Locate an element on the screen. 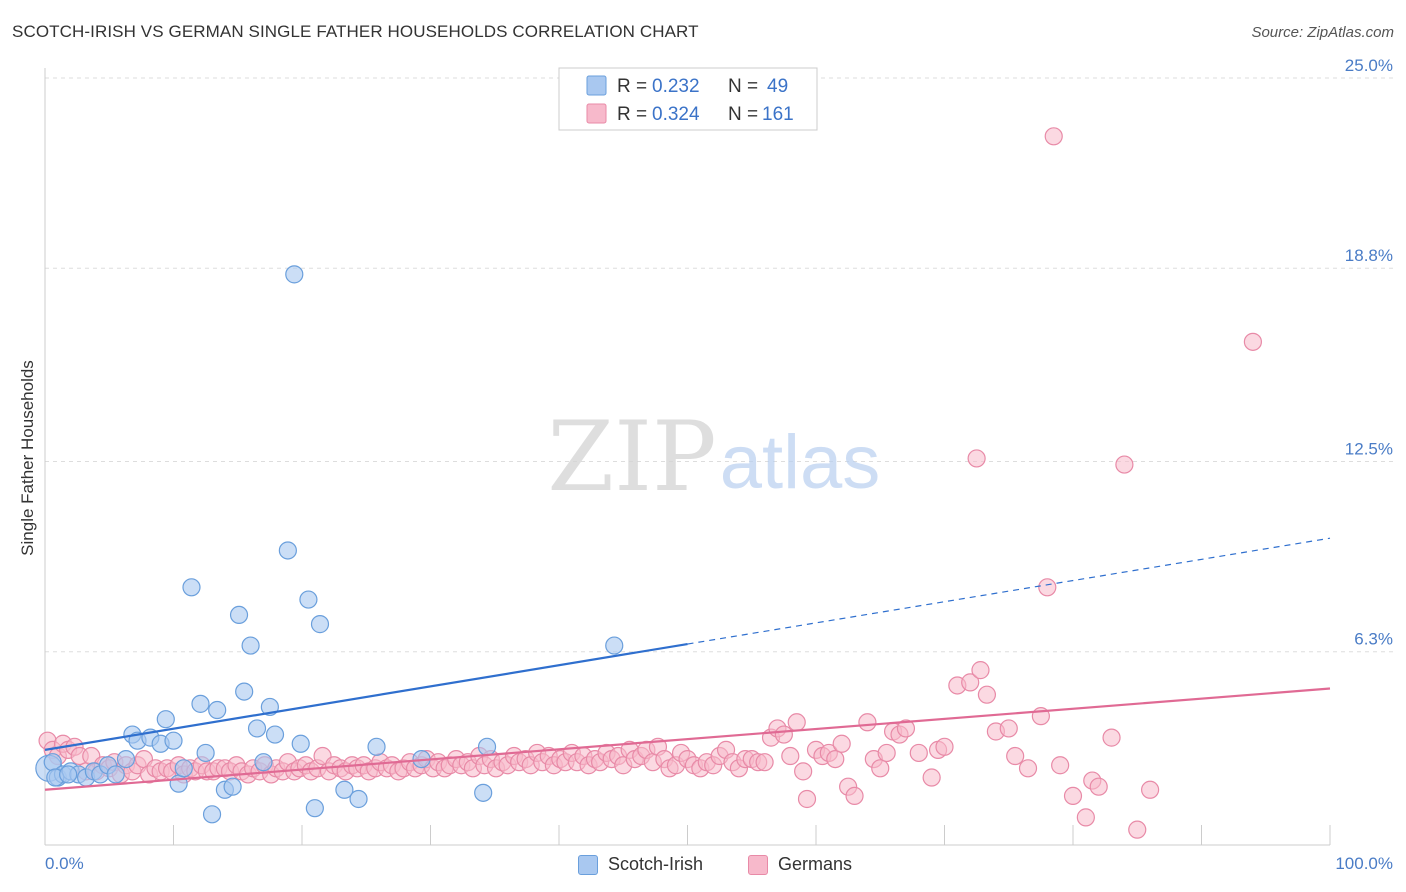 The width and height of the screenshot is (1406, 892). scotch-irish-trend-line-extension is located at coordinates (1009, 591).